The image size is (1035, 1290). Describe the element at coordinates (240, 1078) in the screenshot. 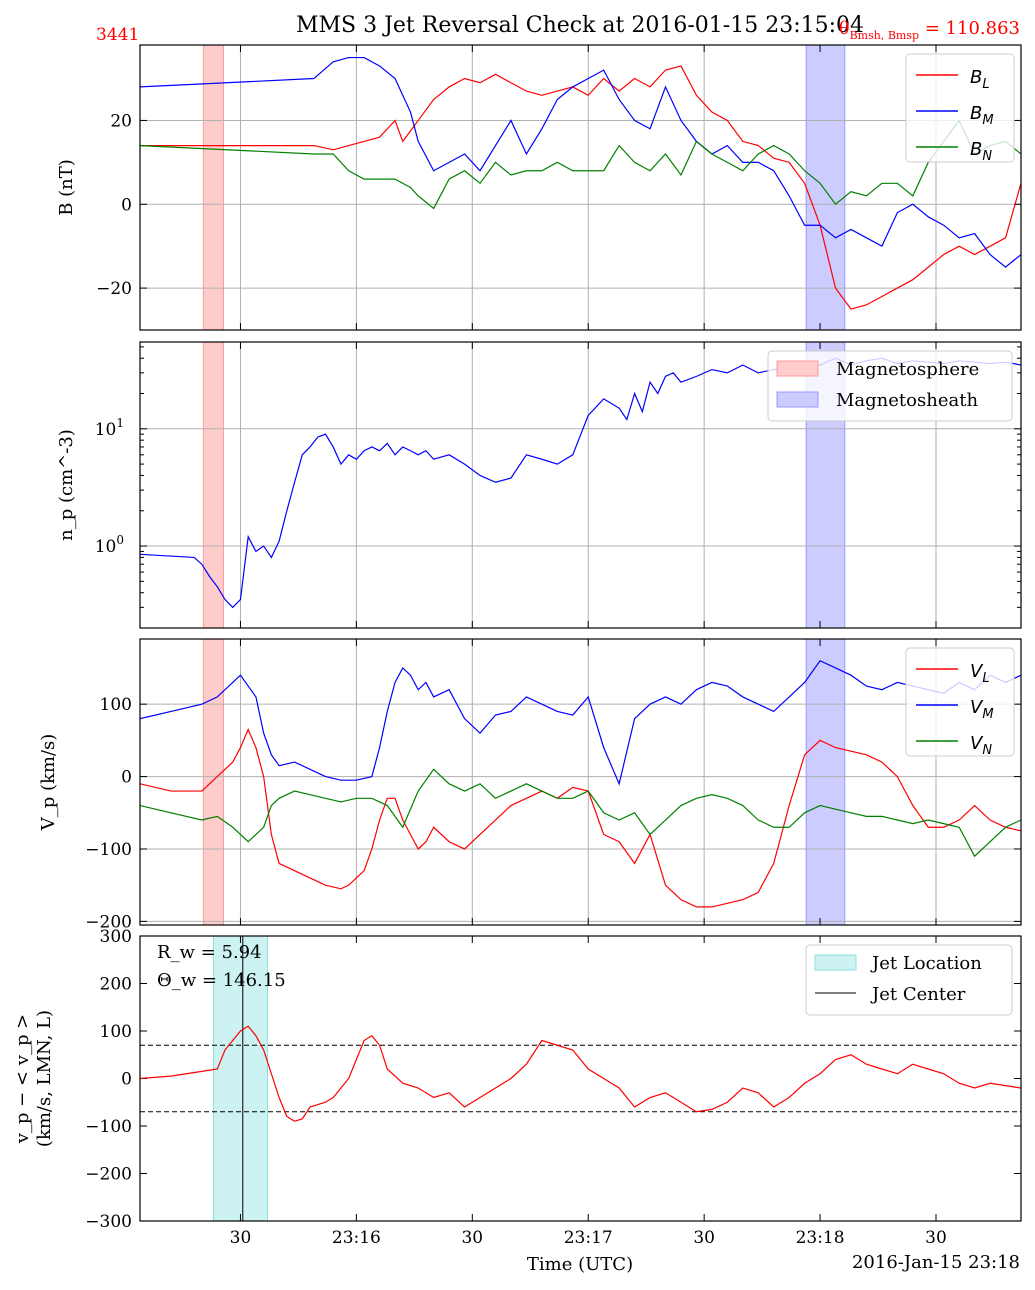

I see `jet-location-band` at that location.